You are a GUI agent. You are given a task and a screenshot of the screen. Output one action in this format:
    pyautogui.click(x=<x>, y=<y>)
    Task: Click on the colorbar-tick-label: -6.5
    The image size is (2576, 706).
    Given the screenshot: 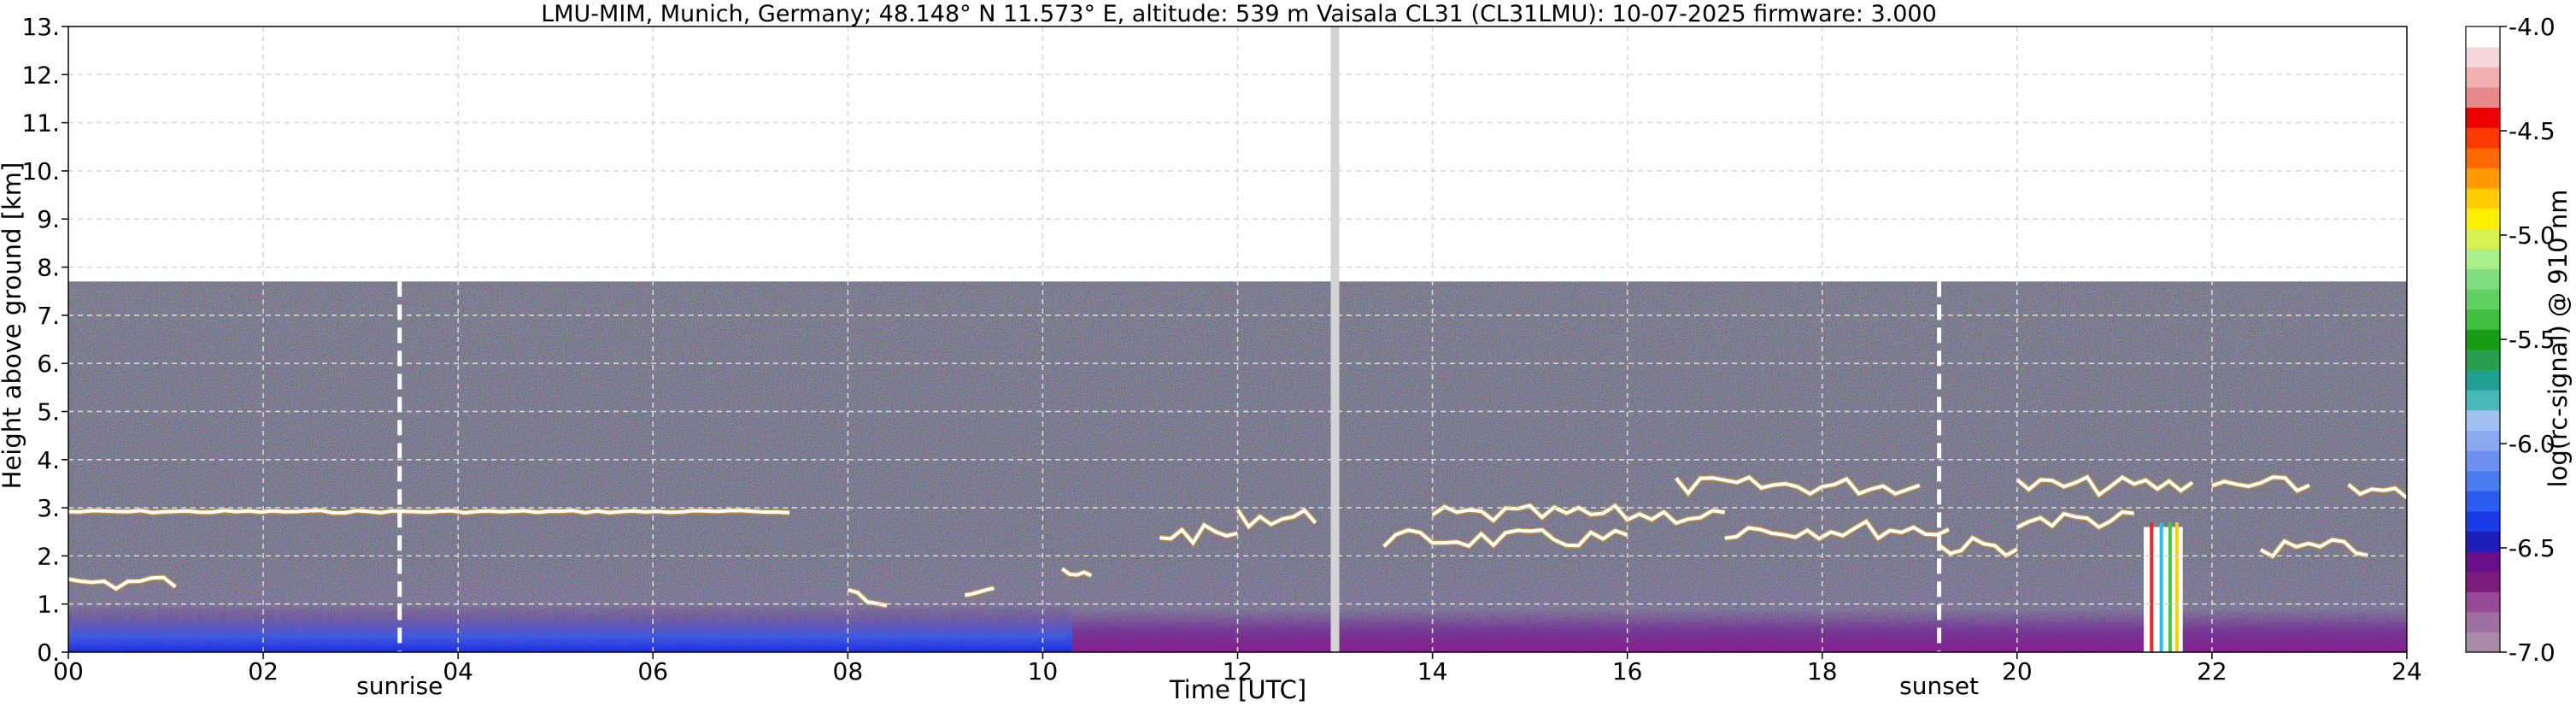 What is the action you would take?
    pyautogui.click(x=2532, y=548)
    